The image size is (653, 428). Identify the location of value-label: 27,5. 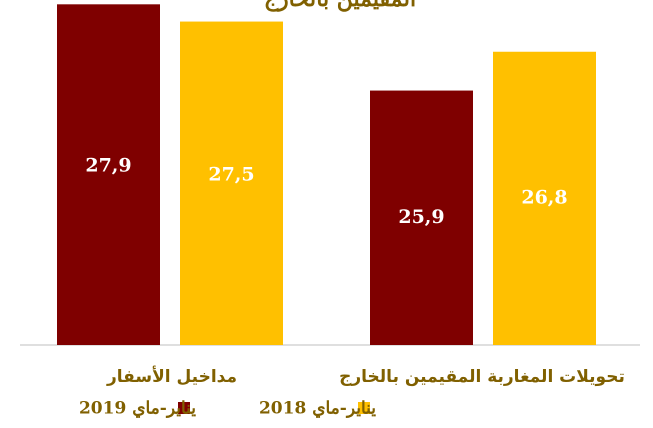
(231, 174).